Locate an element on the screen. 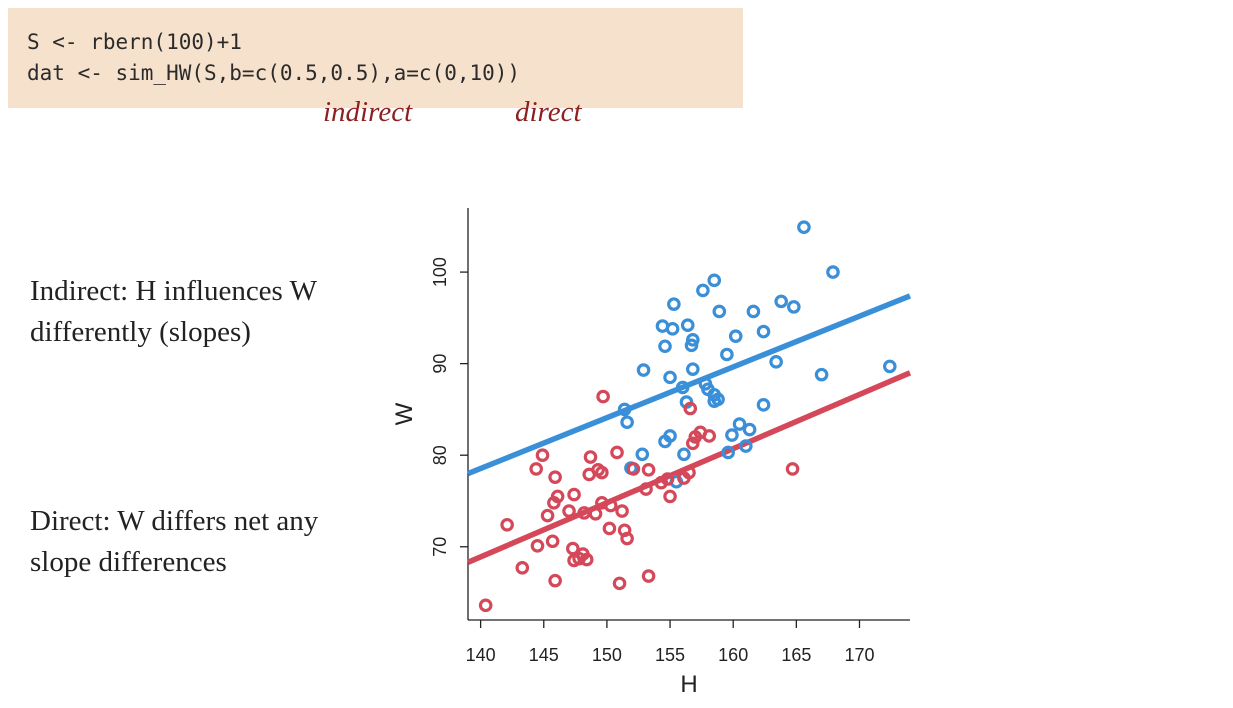 The image size is (1233, 708). code-line-1: S <- rbern(100)+1 is located at coordinates (134, 42).